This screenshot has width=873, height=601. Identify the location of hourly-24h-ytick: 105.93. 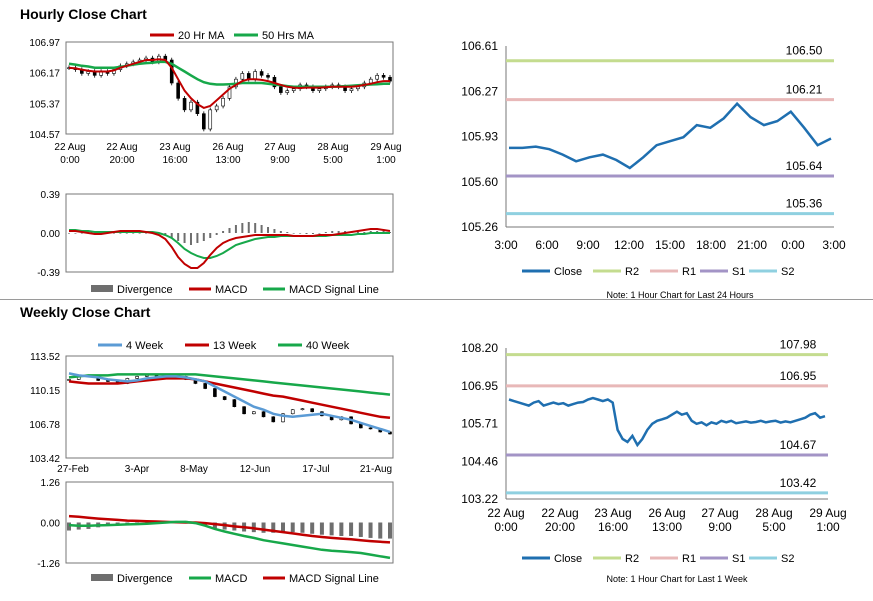
(479, 137).